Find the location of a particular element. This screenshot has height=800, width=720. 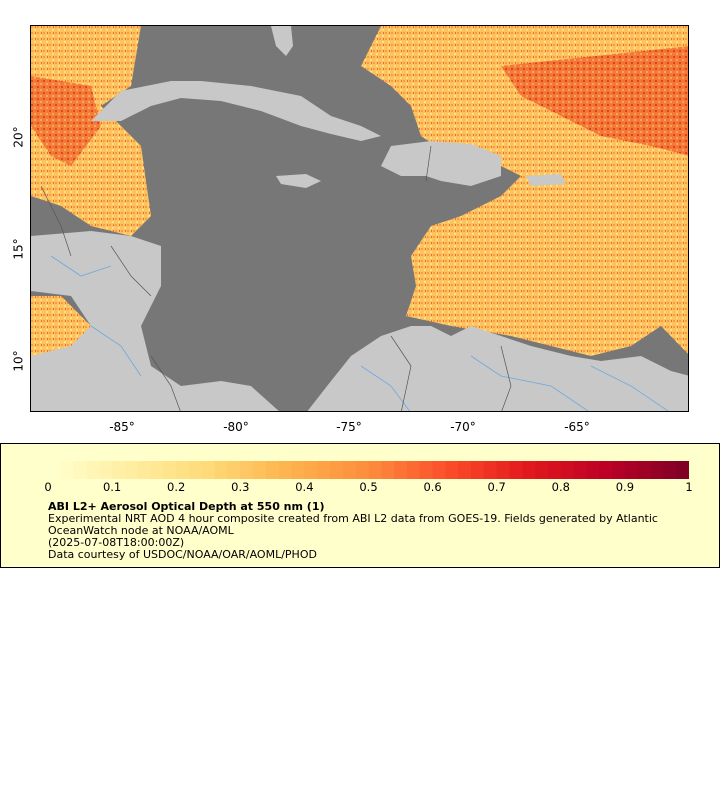

lat-label-10: 10° is located at coordinates (18, 361).